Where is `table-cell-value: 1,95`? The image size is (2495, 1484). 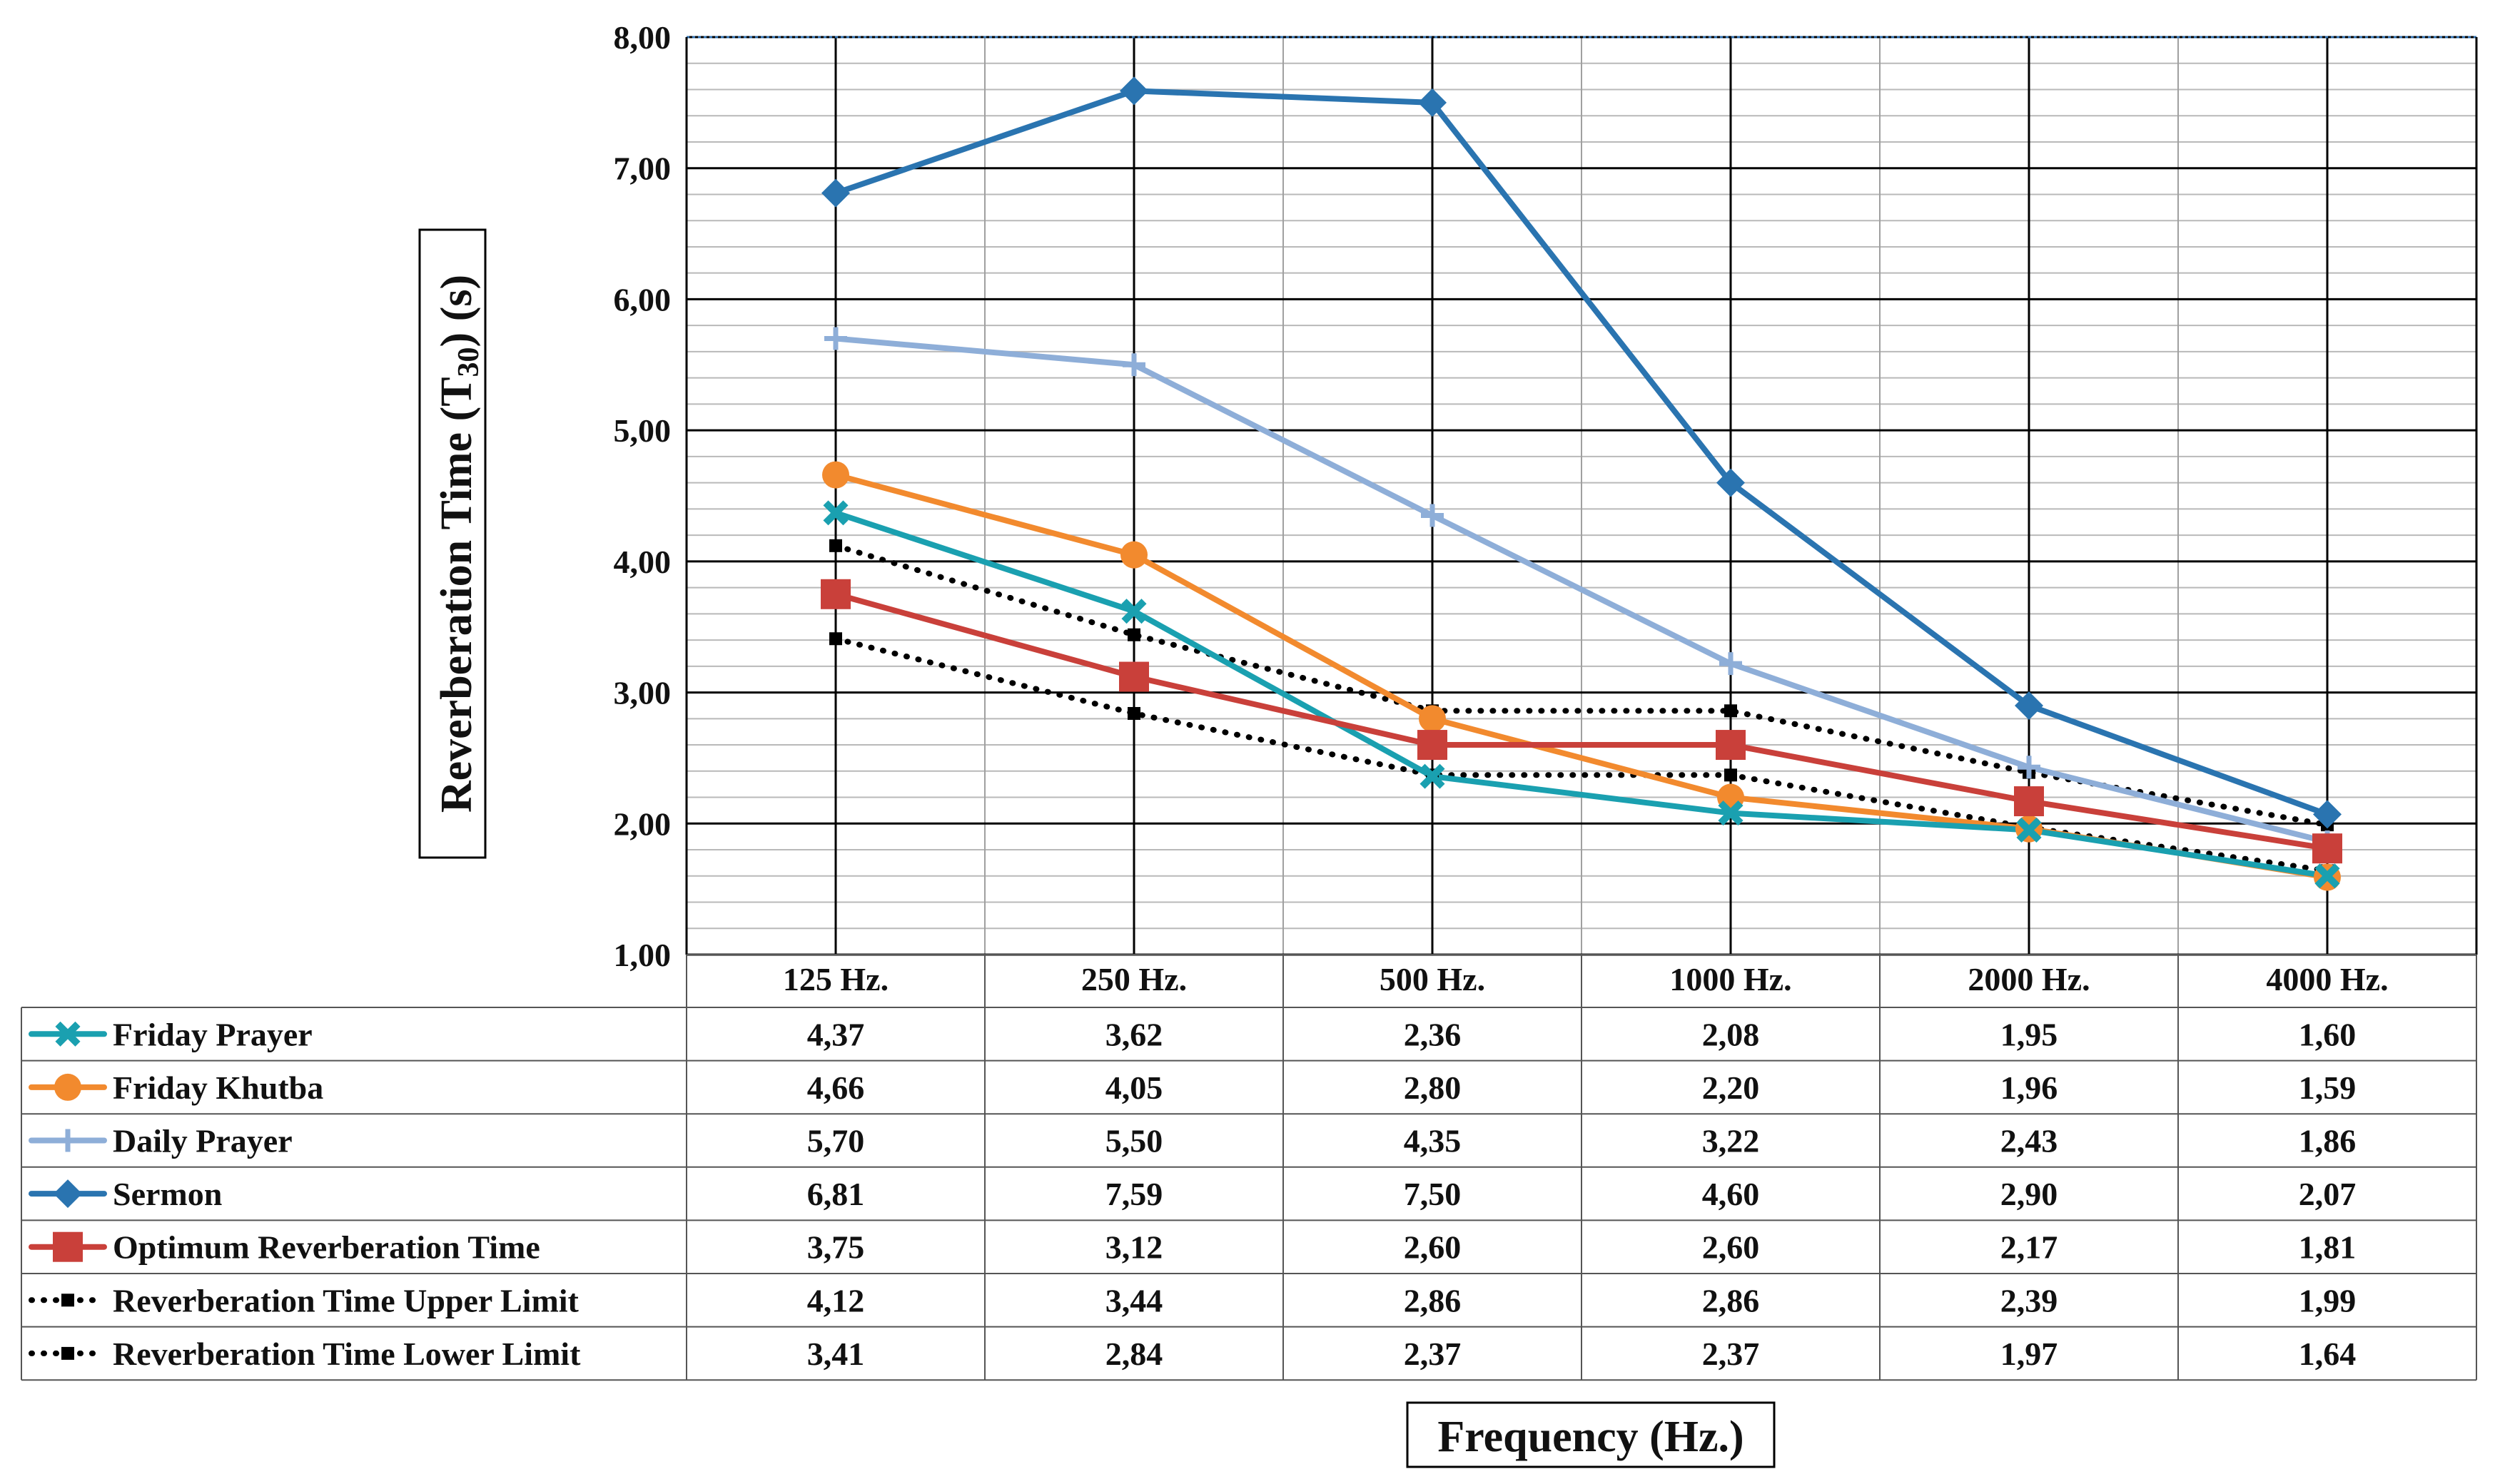 table-cell-value: 1,95 is located at coordinates (2029, 1034).